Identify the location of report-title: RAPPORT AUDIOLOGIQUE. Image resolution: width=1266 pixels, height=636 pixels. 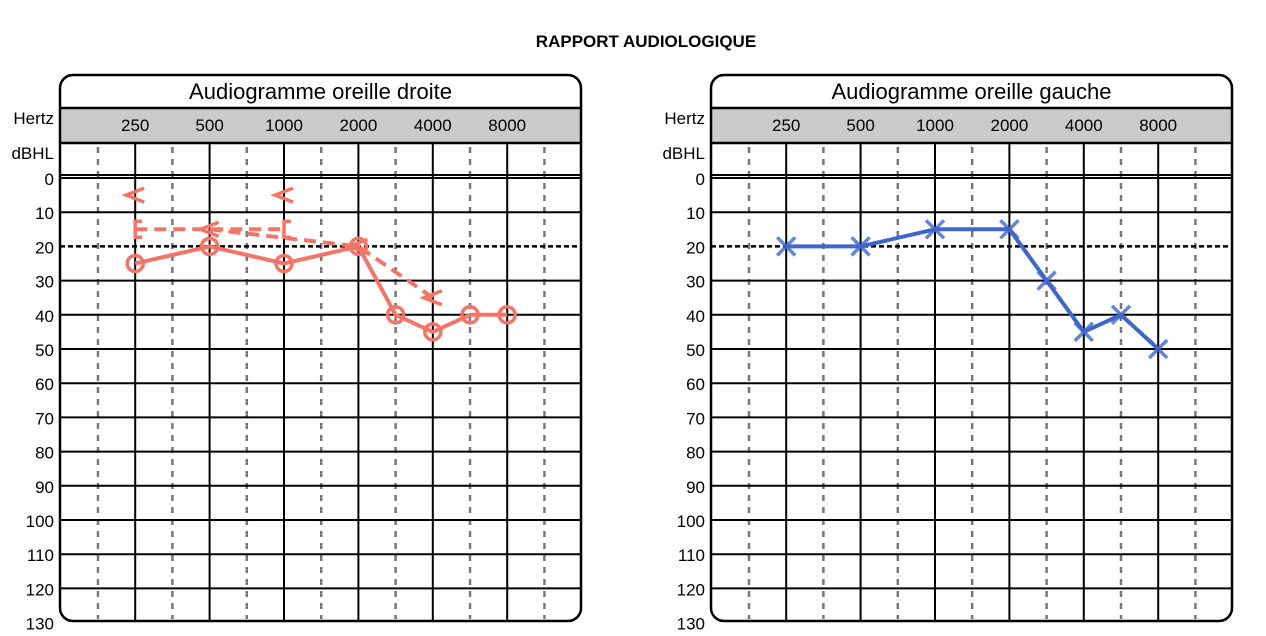
(646, 41).